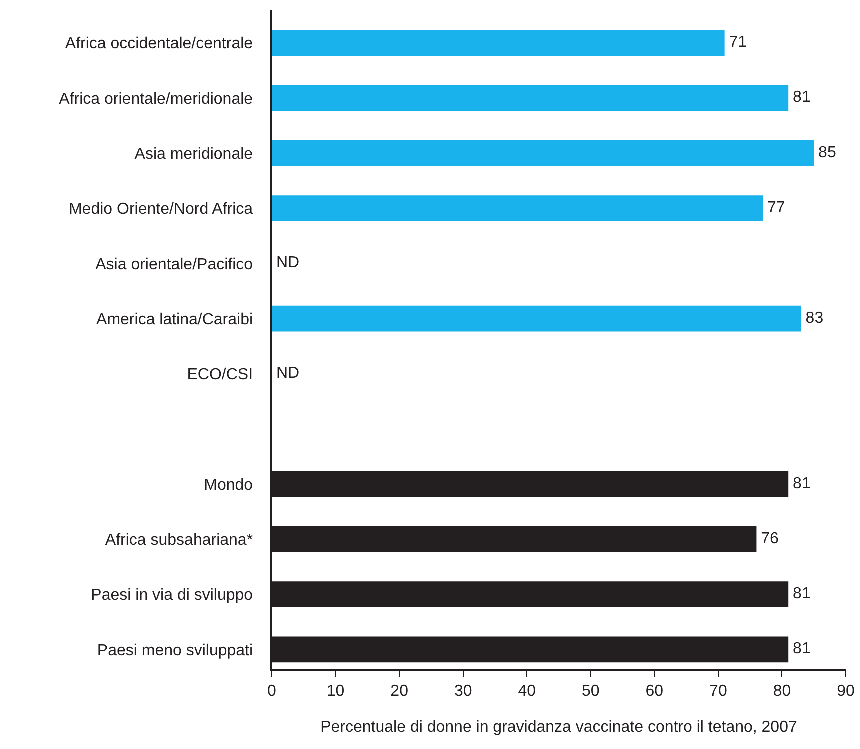 The height and width of the screenshot is (749, 860). What do you see at coordinates (175, 265) in the screenshot?
I see `y-tick-label: Asia orientale/Pacifico` at bounding box center [175, 265].